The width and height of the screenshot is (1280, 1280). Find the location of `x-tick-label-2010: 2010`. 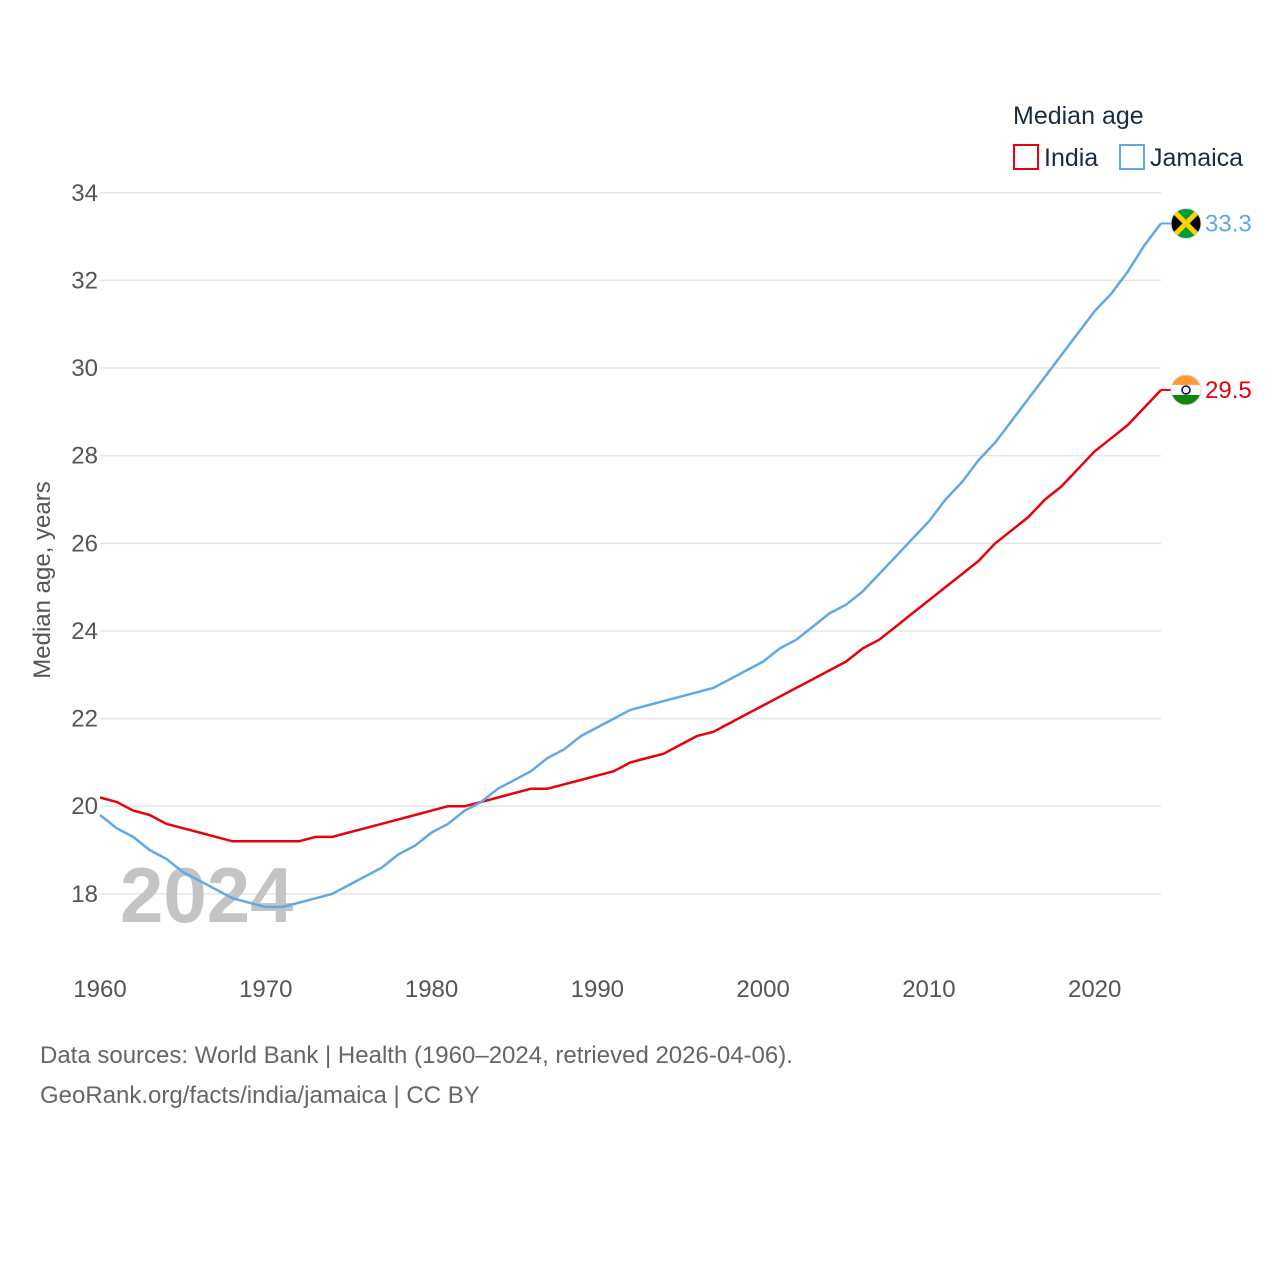

x-tick-label-2010: 2010 is located at coordinates (928, 989).